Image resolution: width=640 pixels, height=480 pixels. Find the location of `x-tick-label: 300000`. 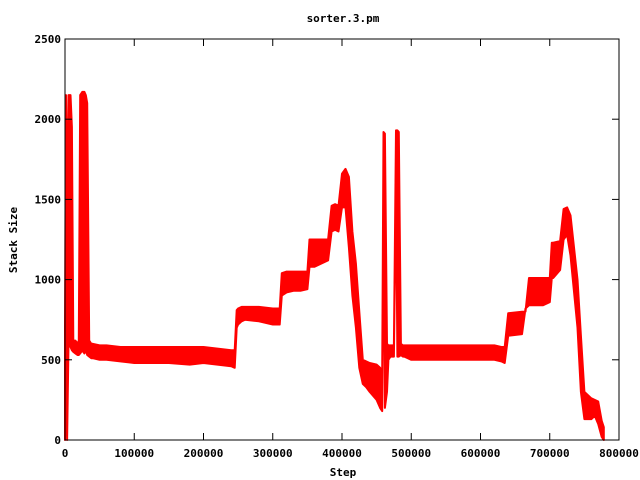

x-tick-label: 300000 is located at coordinates (273, 453).